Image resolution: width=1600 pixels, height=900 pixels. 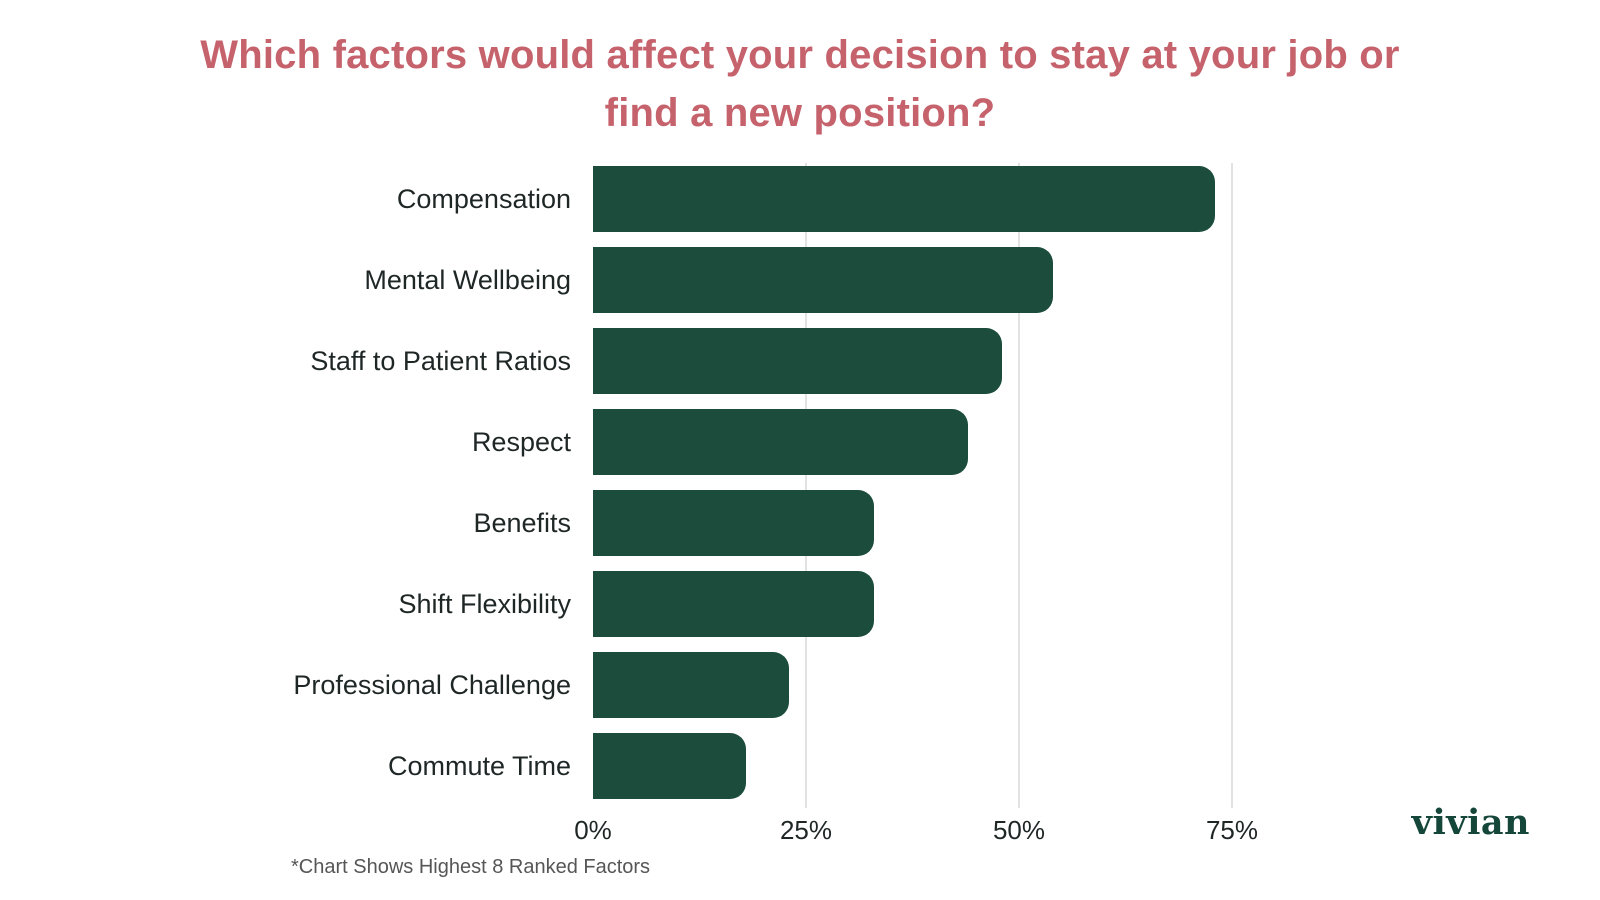 What do you see at coordinates (479, 765) in the screenshot?
I see `bar-label: Commute Time` at bounding box center [479, 765].